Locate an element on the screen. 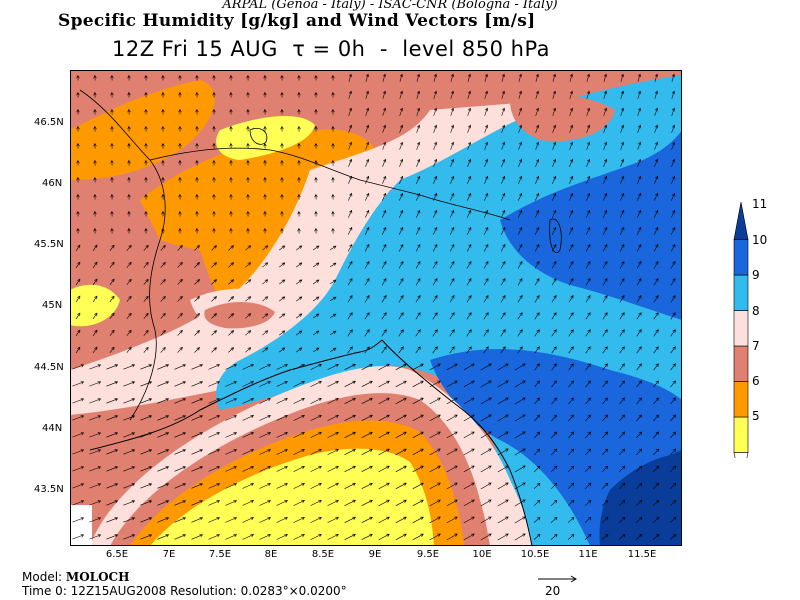 The image size is (800, 600). lat-label-46-5: 46.5N is located at coordinates (49, 122).